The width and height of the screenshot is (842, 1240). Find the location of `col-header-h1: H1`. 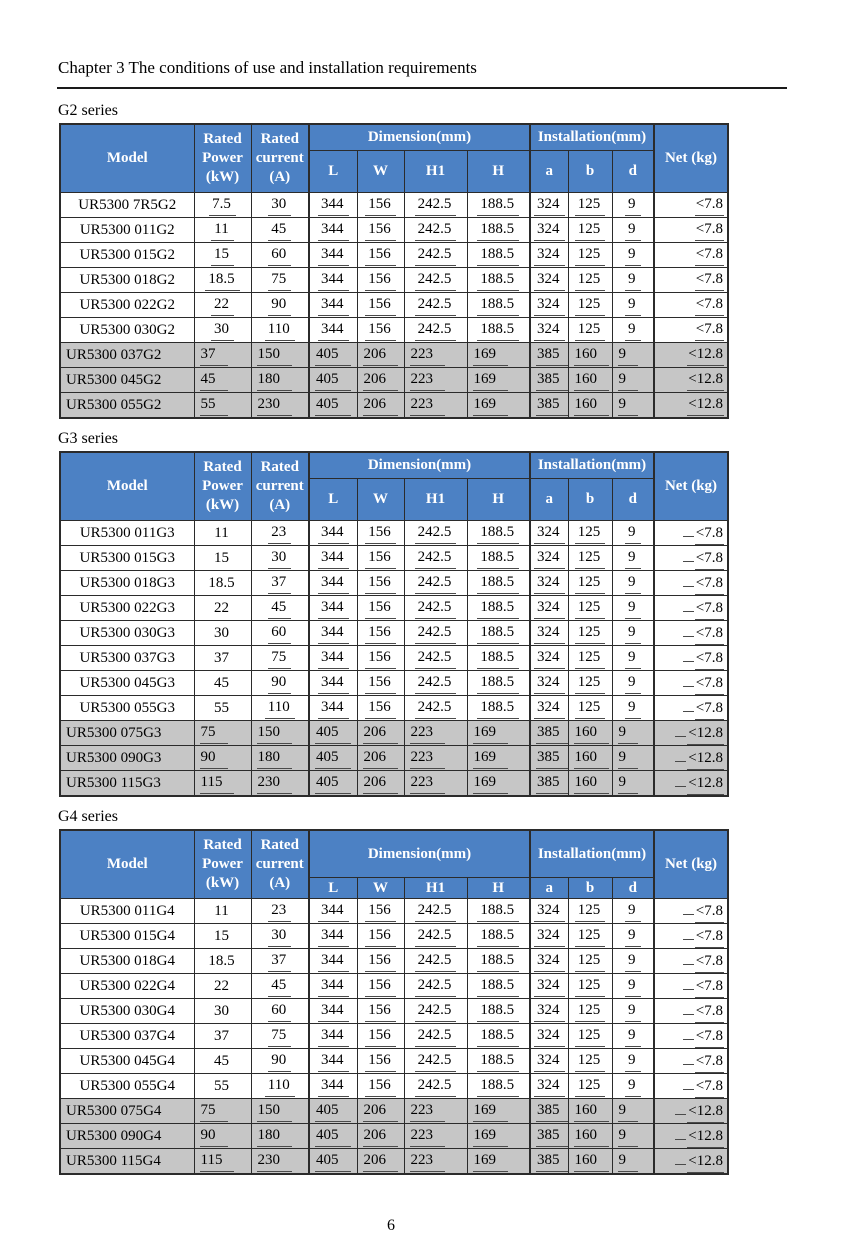

col-header-h1: H1 is located at coordinates (435, 499).